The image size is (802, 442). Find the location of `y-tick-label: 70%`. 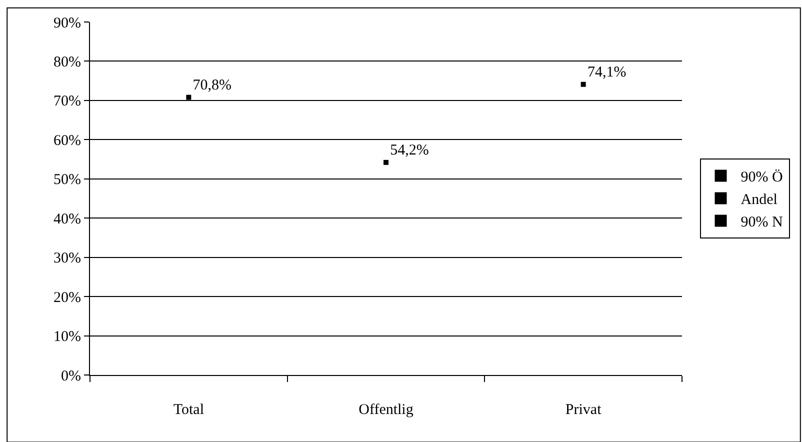

y-tick-label: 70% is located at coordinates (67, 102).